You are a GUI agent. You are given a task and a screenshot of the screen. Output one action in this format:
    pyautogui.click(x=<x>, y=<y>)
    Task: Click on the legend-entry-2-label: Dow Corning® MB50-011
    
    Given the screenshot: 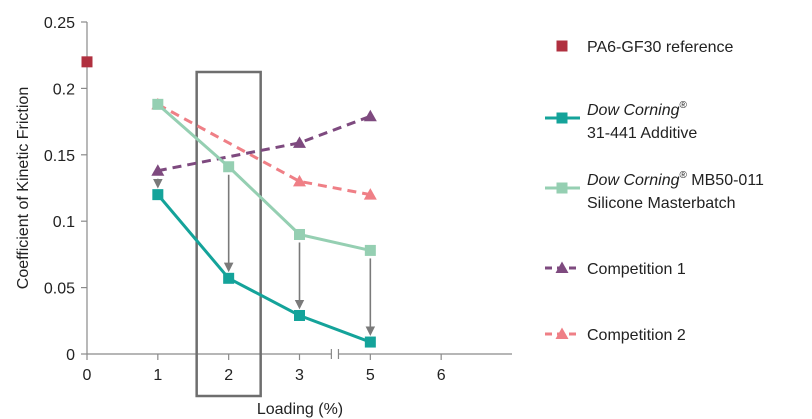 What is the action you would take?
    pyautogui.click(x=675, y=179)
    